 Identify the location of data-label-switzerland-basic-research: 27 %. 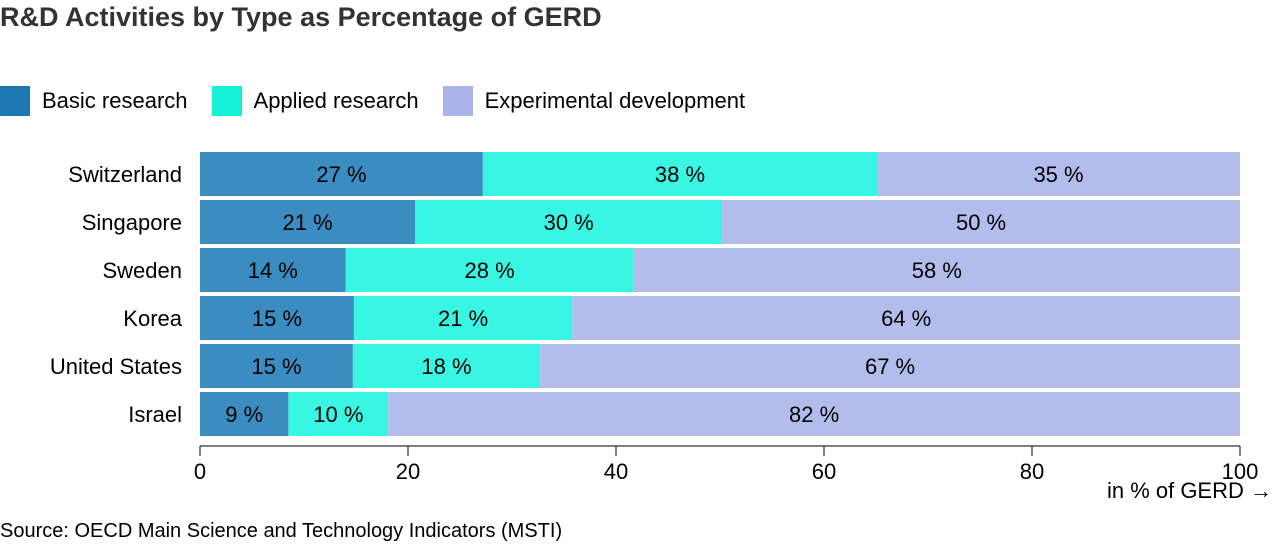
(341, 174).